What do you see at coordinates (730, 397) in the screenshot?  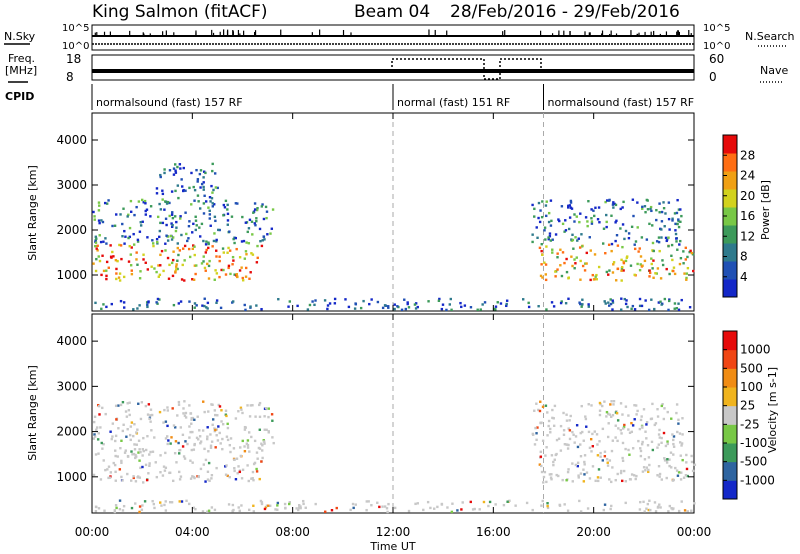 I see `colorbar-swatch` at bounding box center [730, 397].